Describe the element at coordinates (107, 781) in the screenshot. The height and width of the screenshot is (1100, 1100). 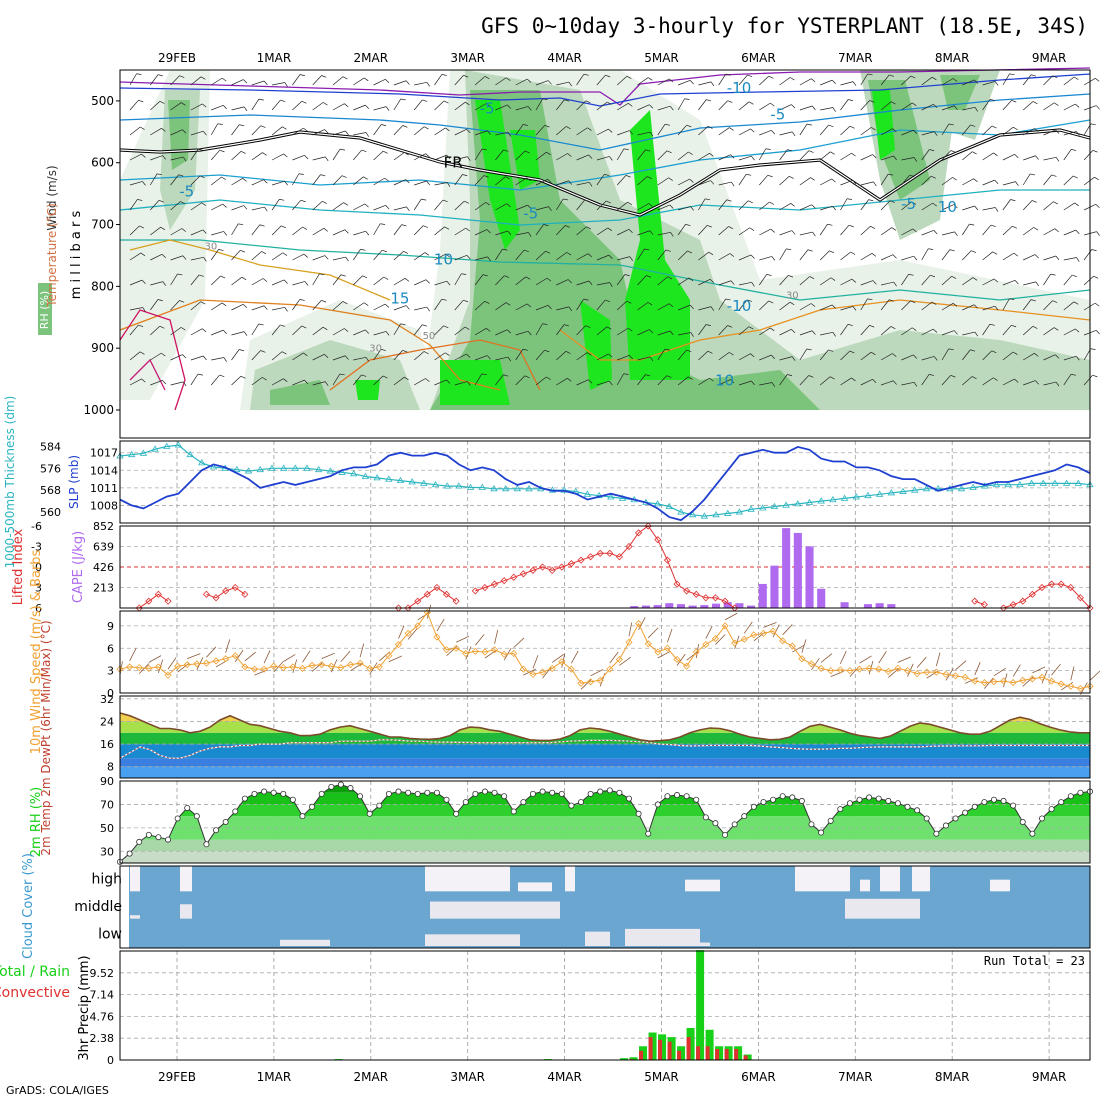
I see `rh-tick-label: 90` at that location.